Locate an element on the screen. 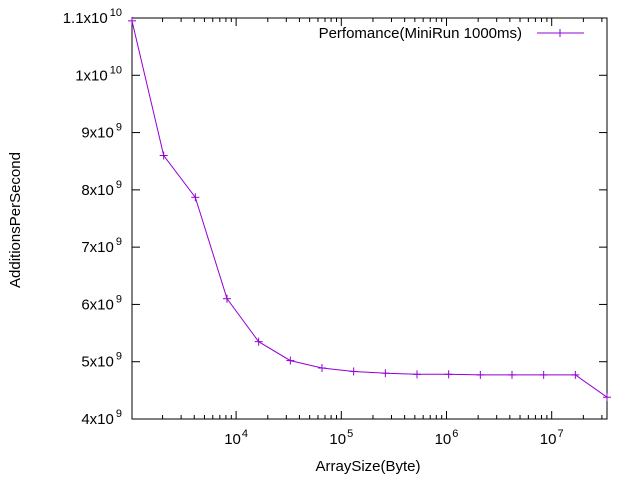  y-tick-label: 1.1x10 10 is located at coordinates (92, 17).